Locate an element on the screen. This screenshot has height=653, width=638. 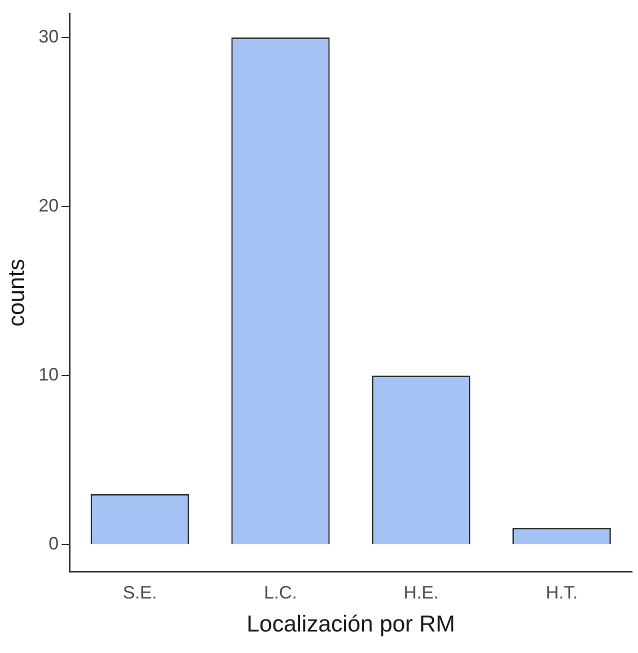
x-tick-label: S.E. is located at coordinates (139, 592).